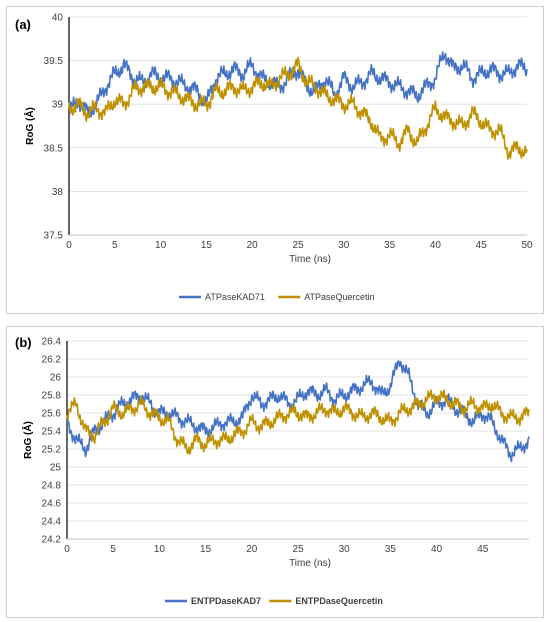 Image resolution: width=550 pixels, height=622 pixels. I want to click on panel-label: (a), so click(23, 24).